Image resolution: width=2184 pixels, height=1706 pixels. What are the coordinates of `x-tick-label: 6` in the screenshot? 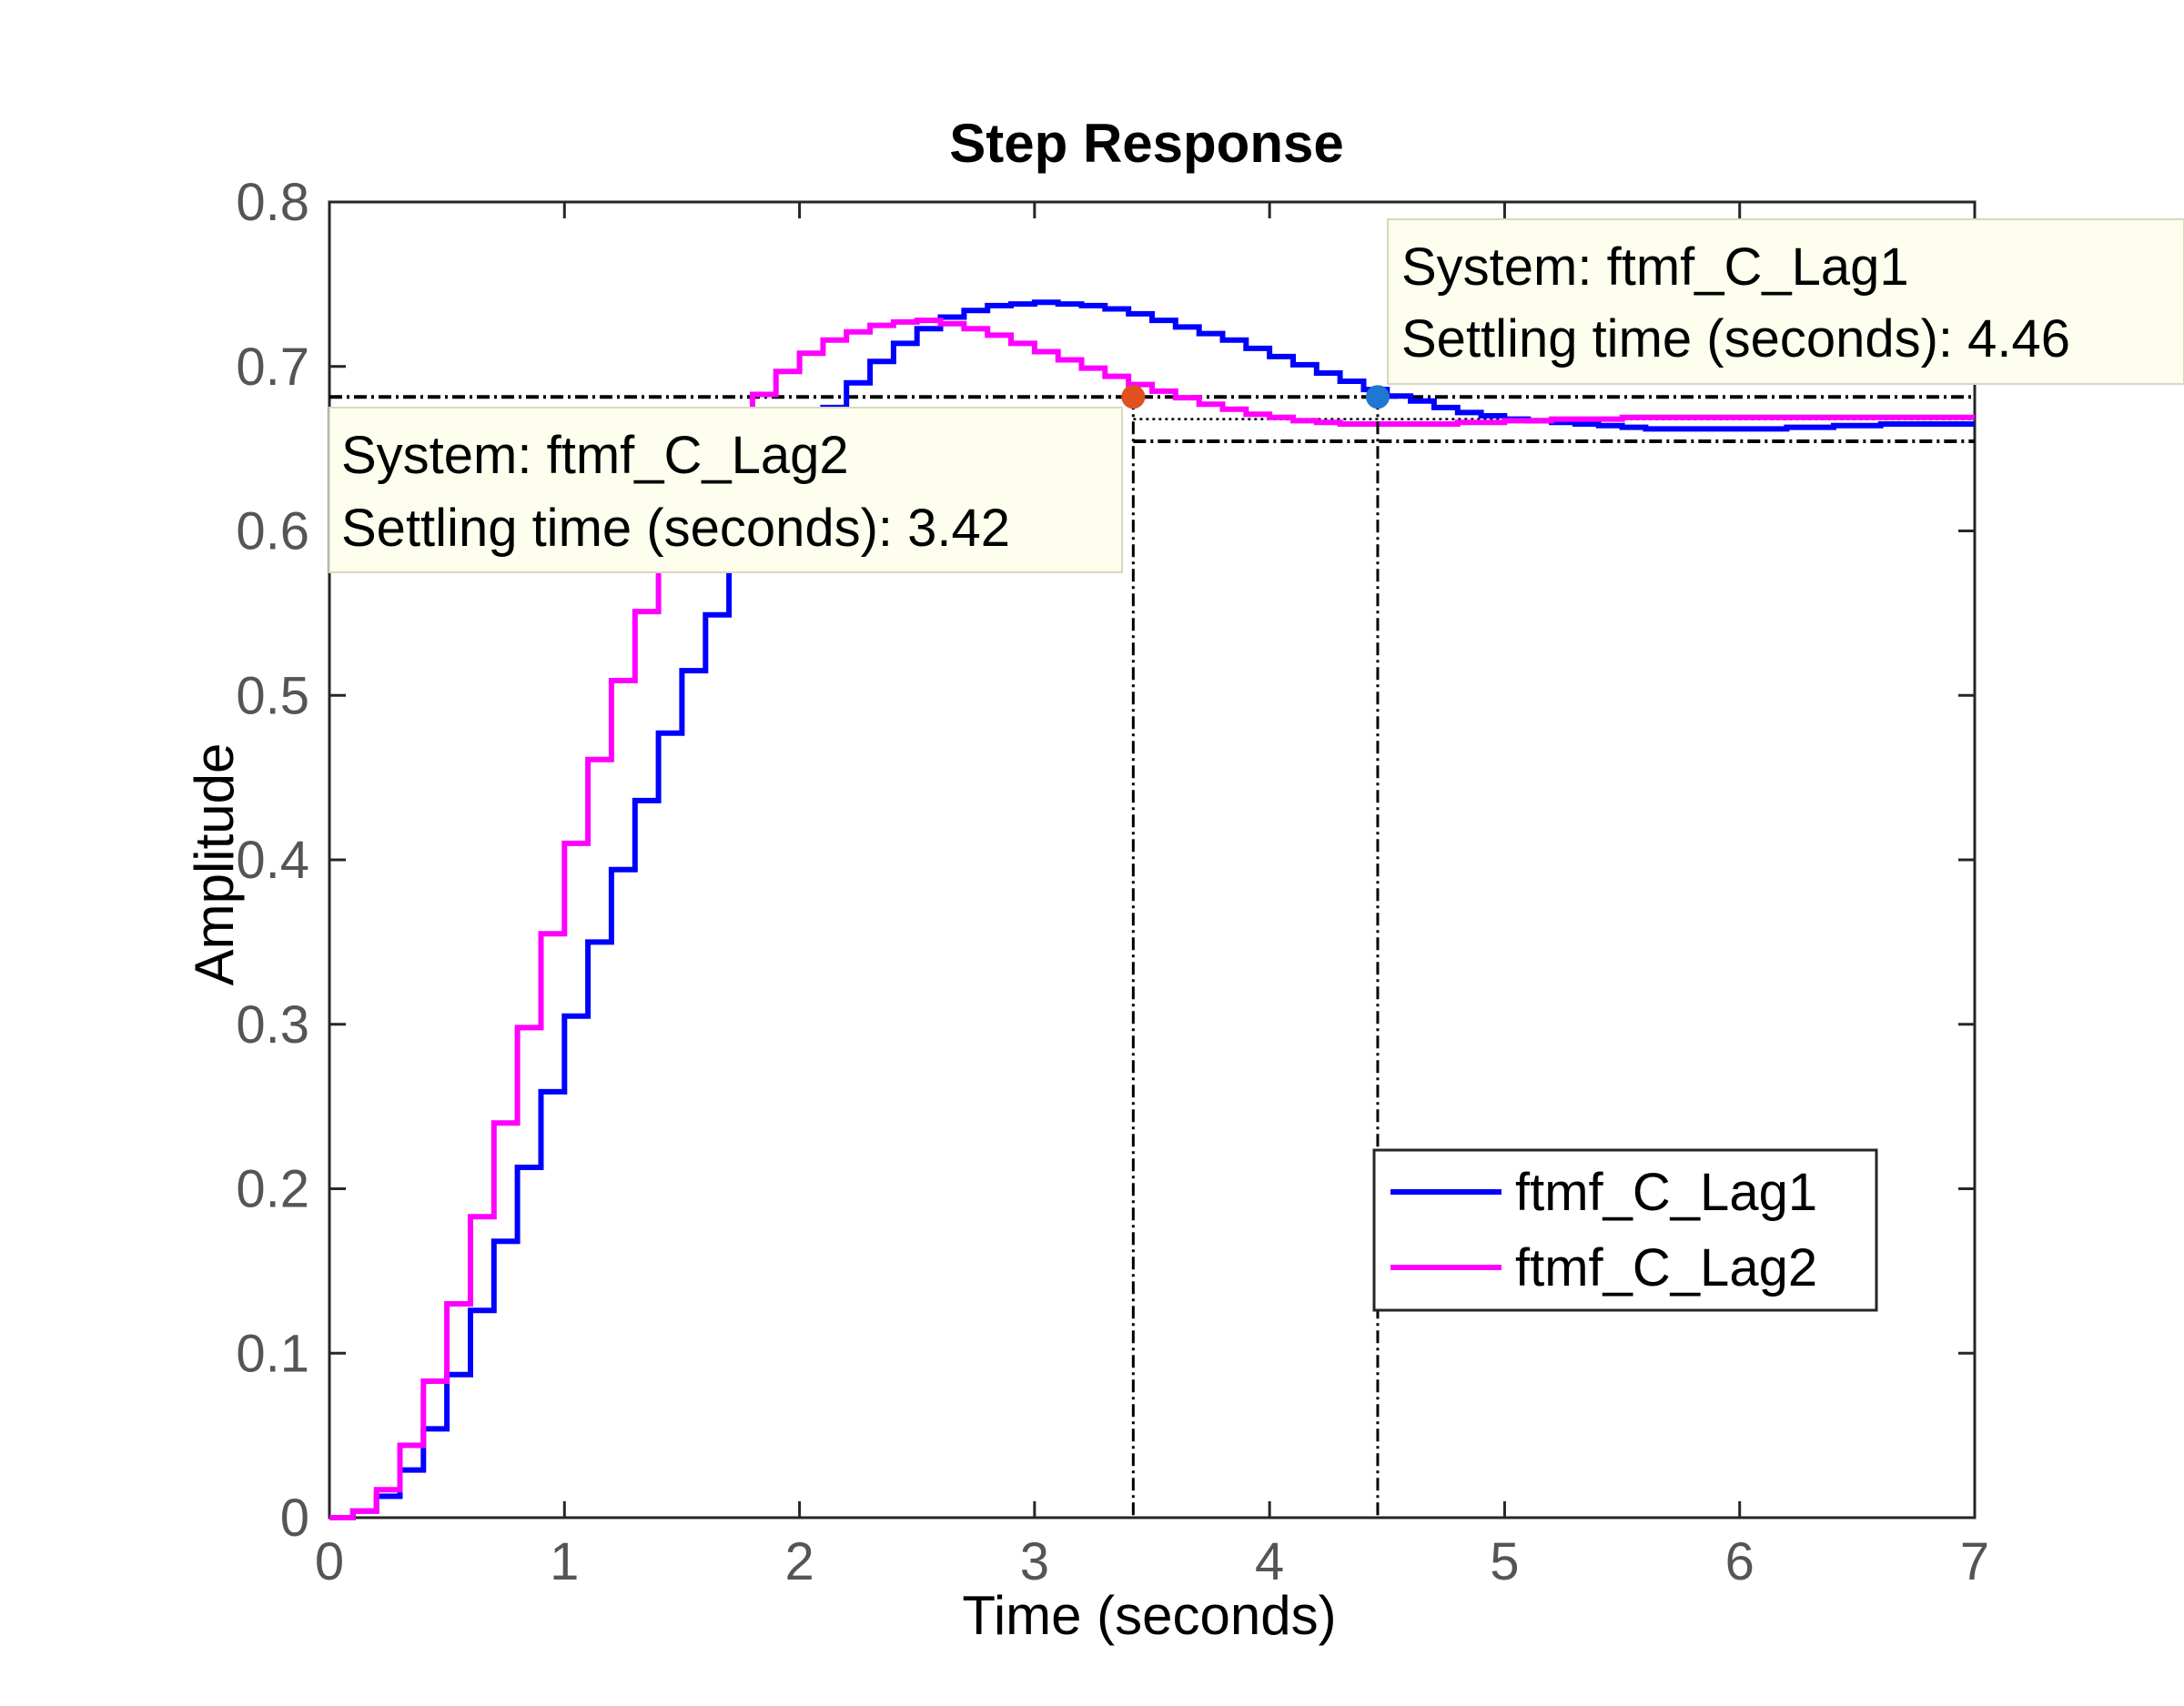 It's located at (1740, 1561).